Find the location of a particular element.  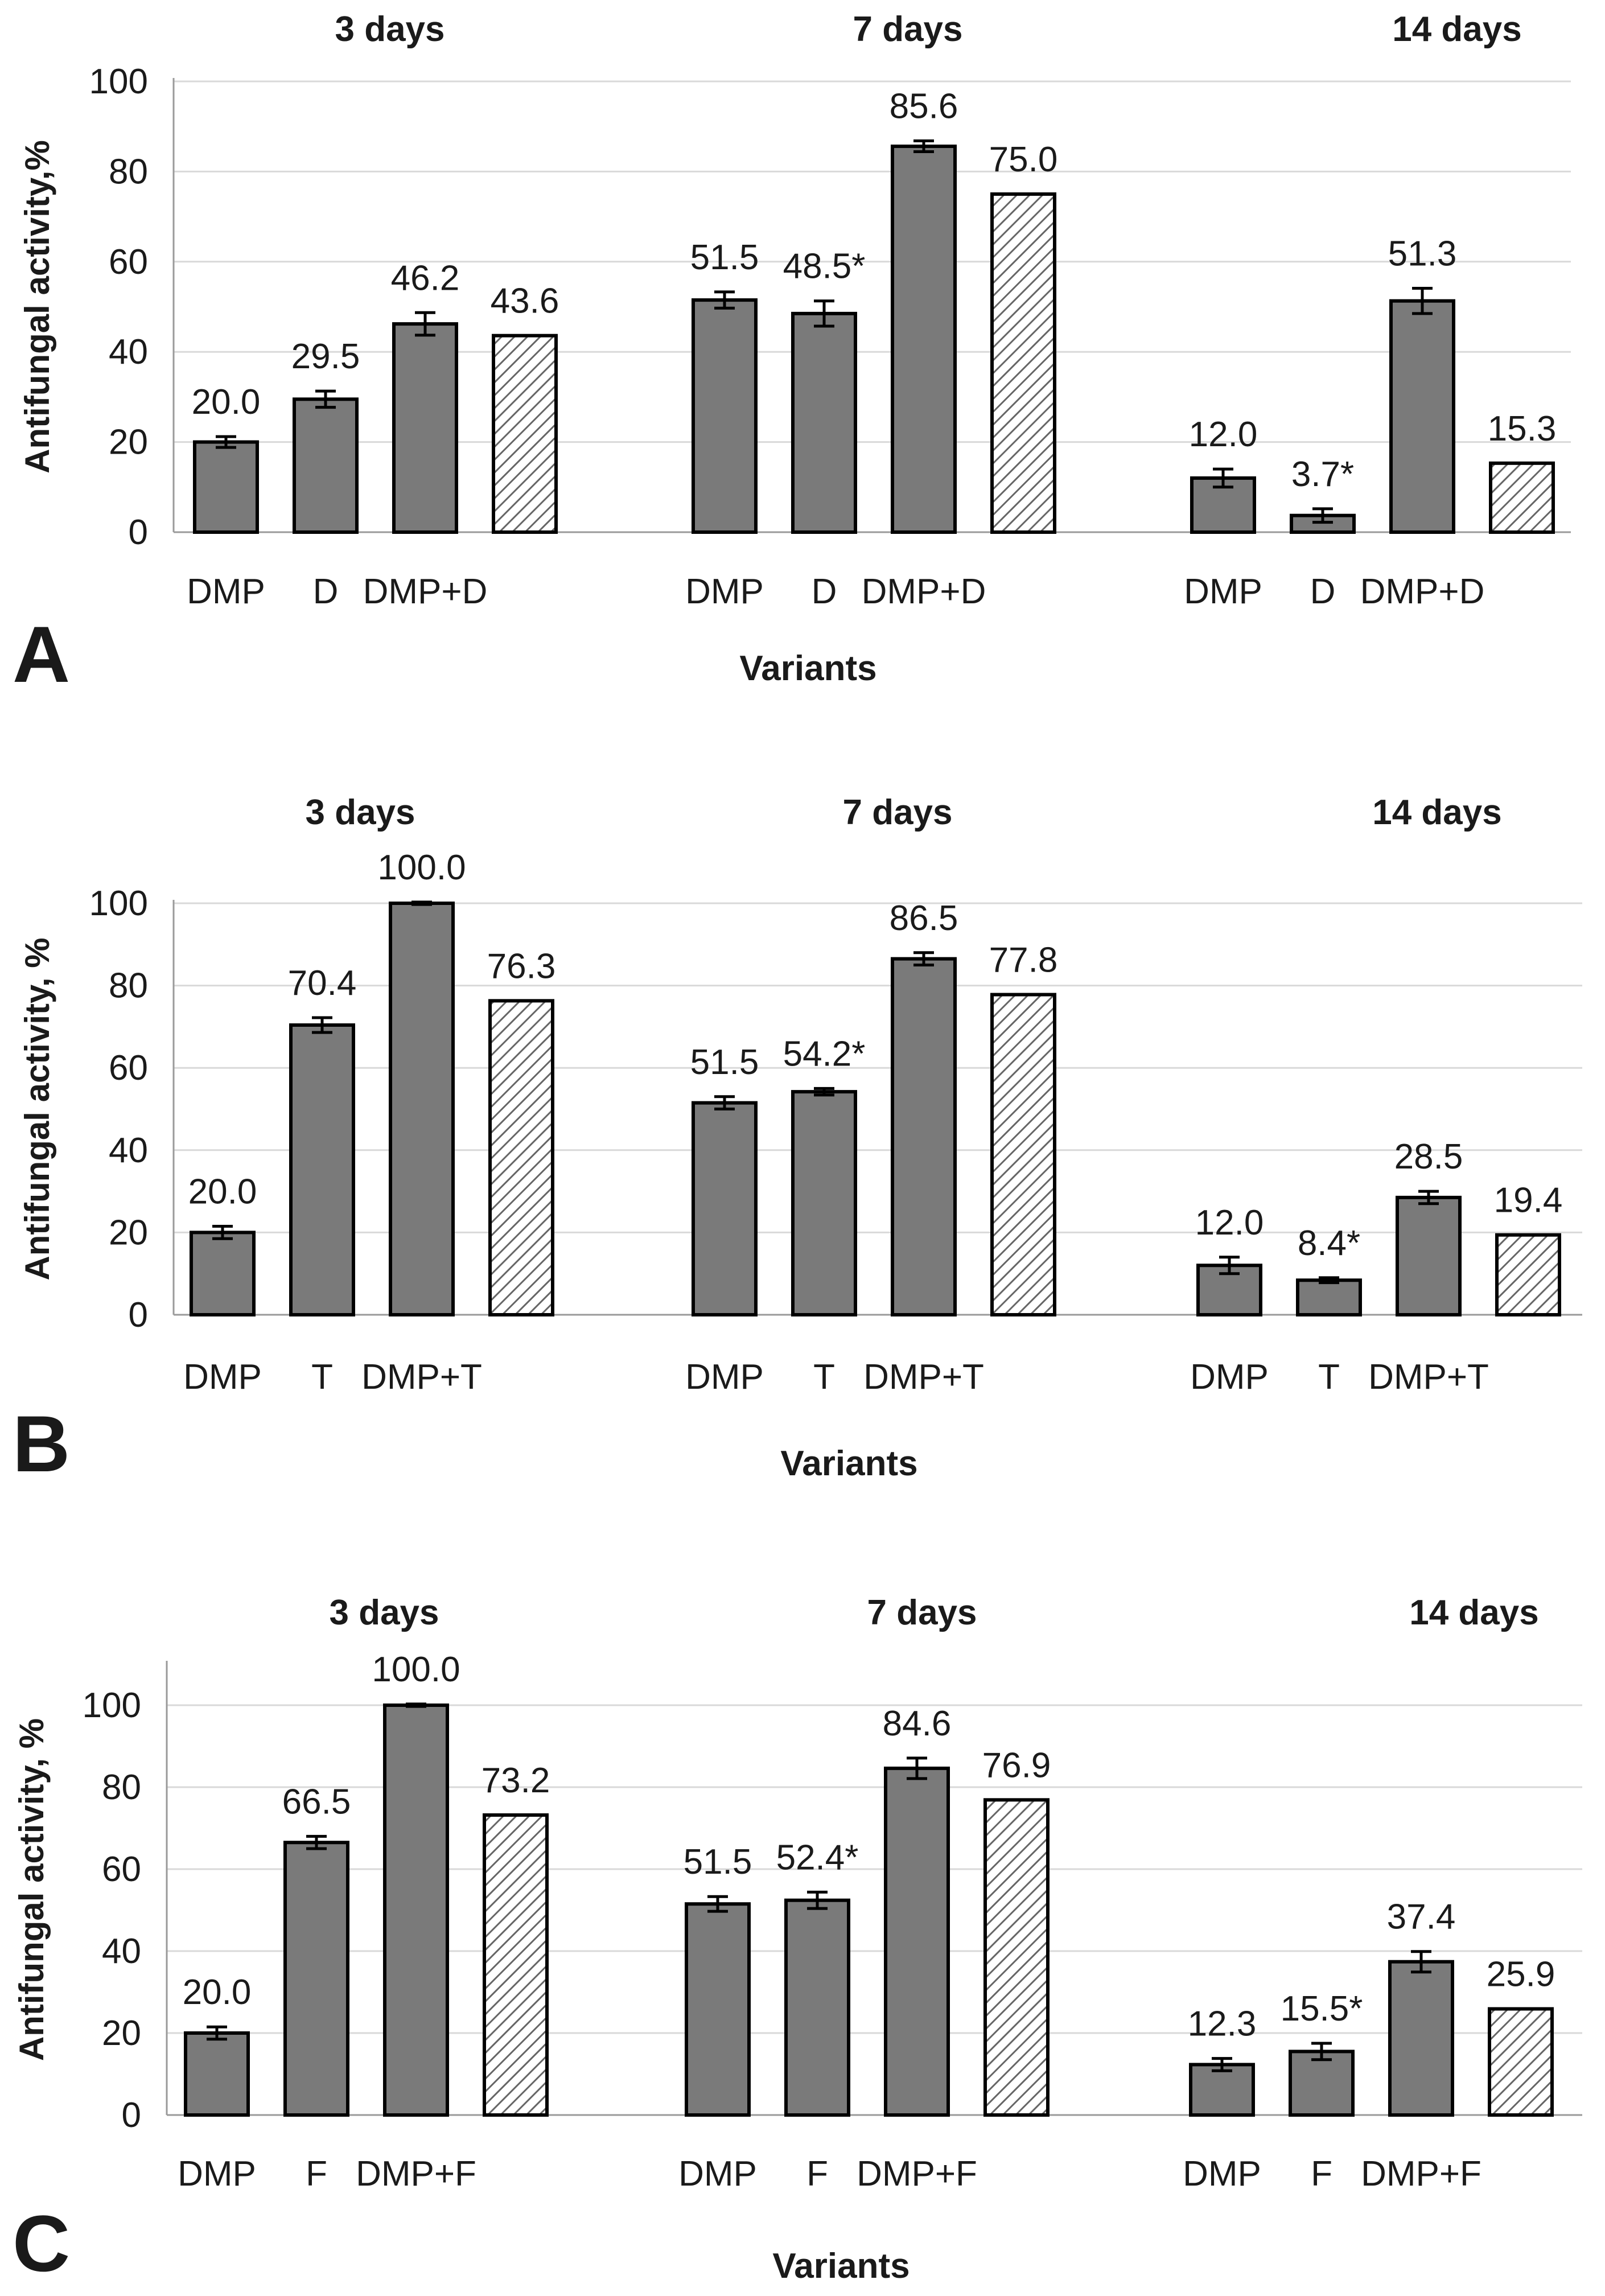

data-label: 52.4* is located at coordinates (817, 1857).